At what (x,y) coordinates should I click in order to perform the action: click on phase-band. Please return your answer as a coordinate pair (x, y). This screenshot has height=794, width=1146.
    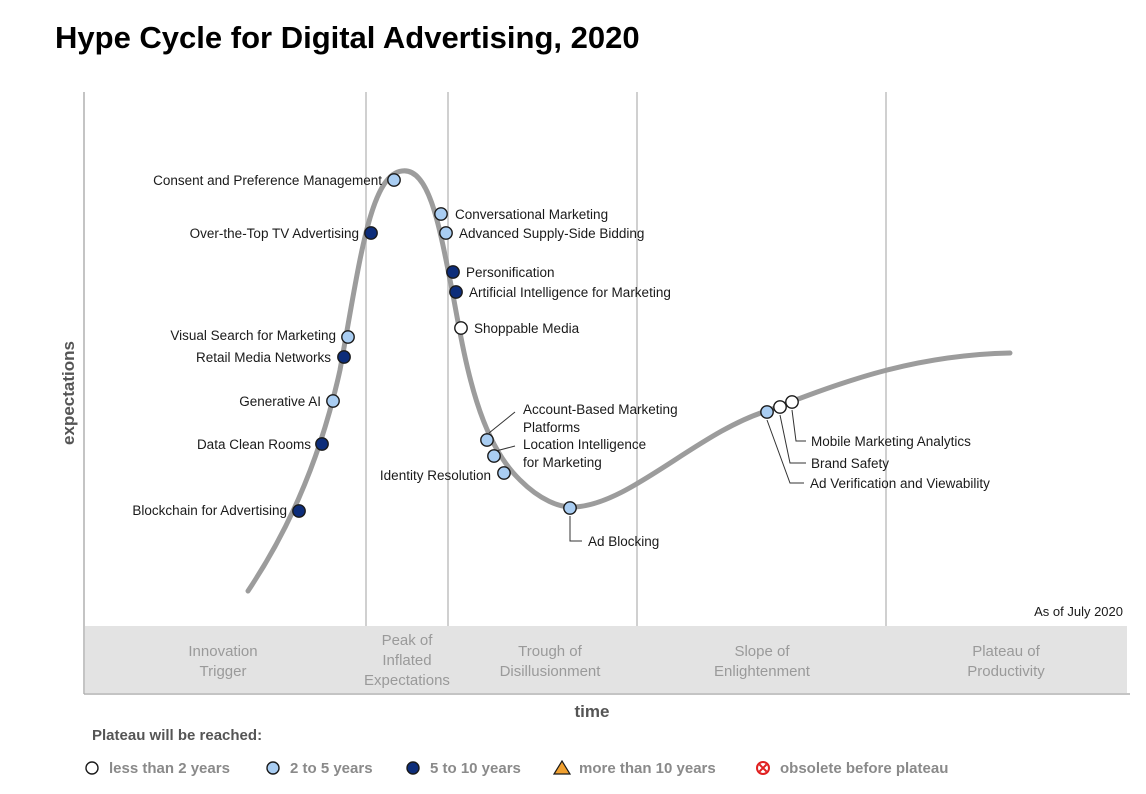
    Looking at the image, I should click on (606, 659).